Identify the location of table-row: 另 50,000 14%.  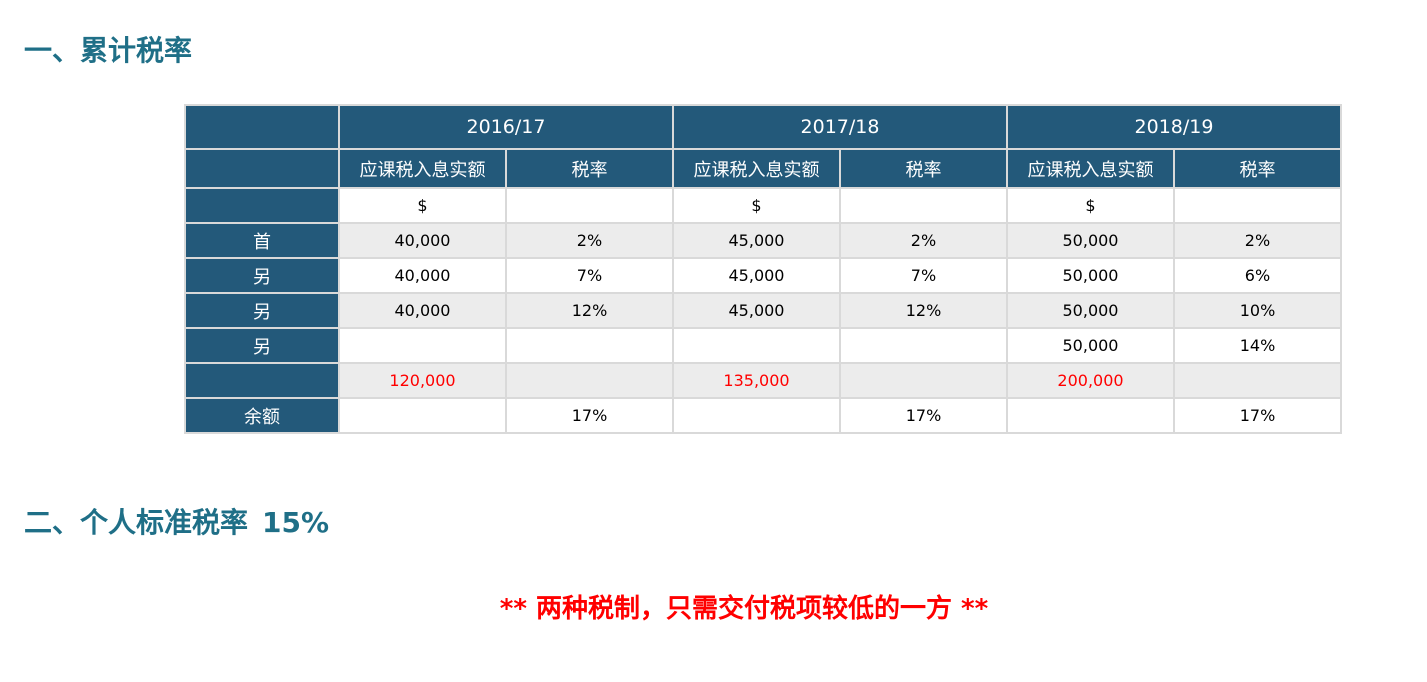
(763, 345).